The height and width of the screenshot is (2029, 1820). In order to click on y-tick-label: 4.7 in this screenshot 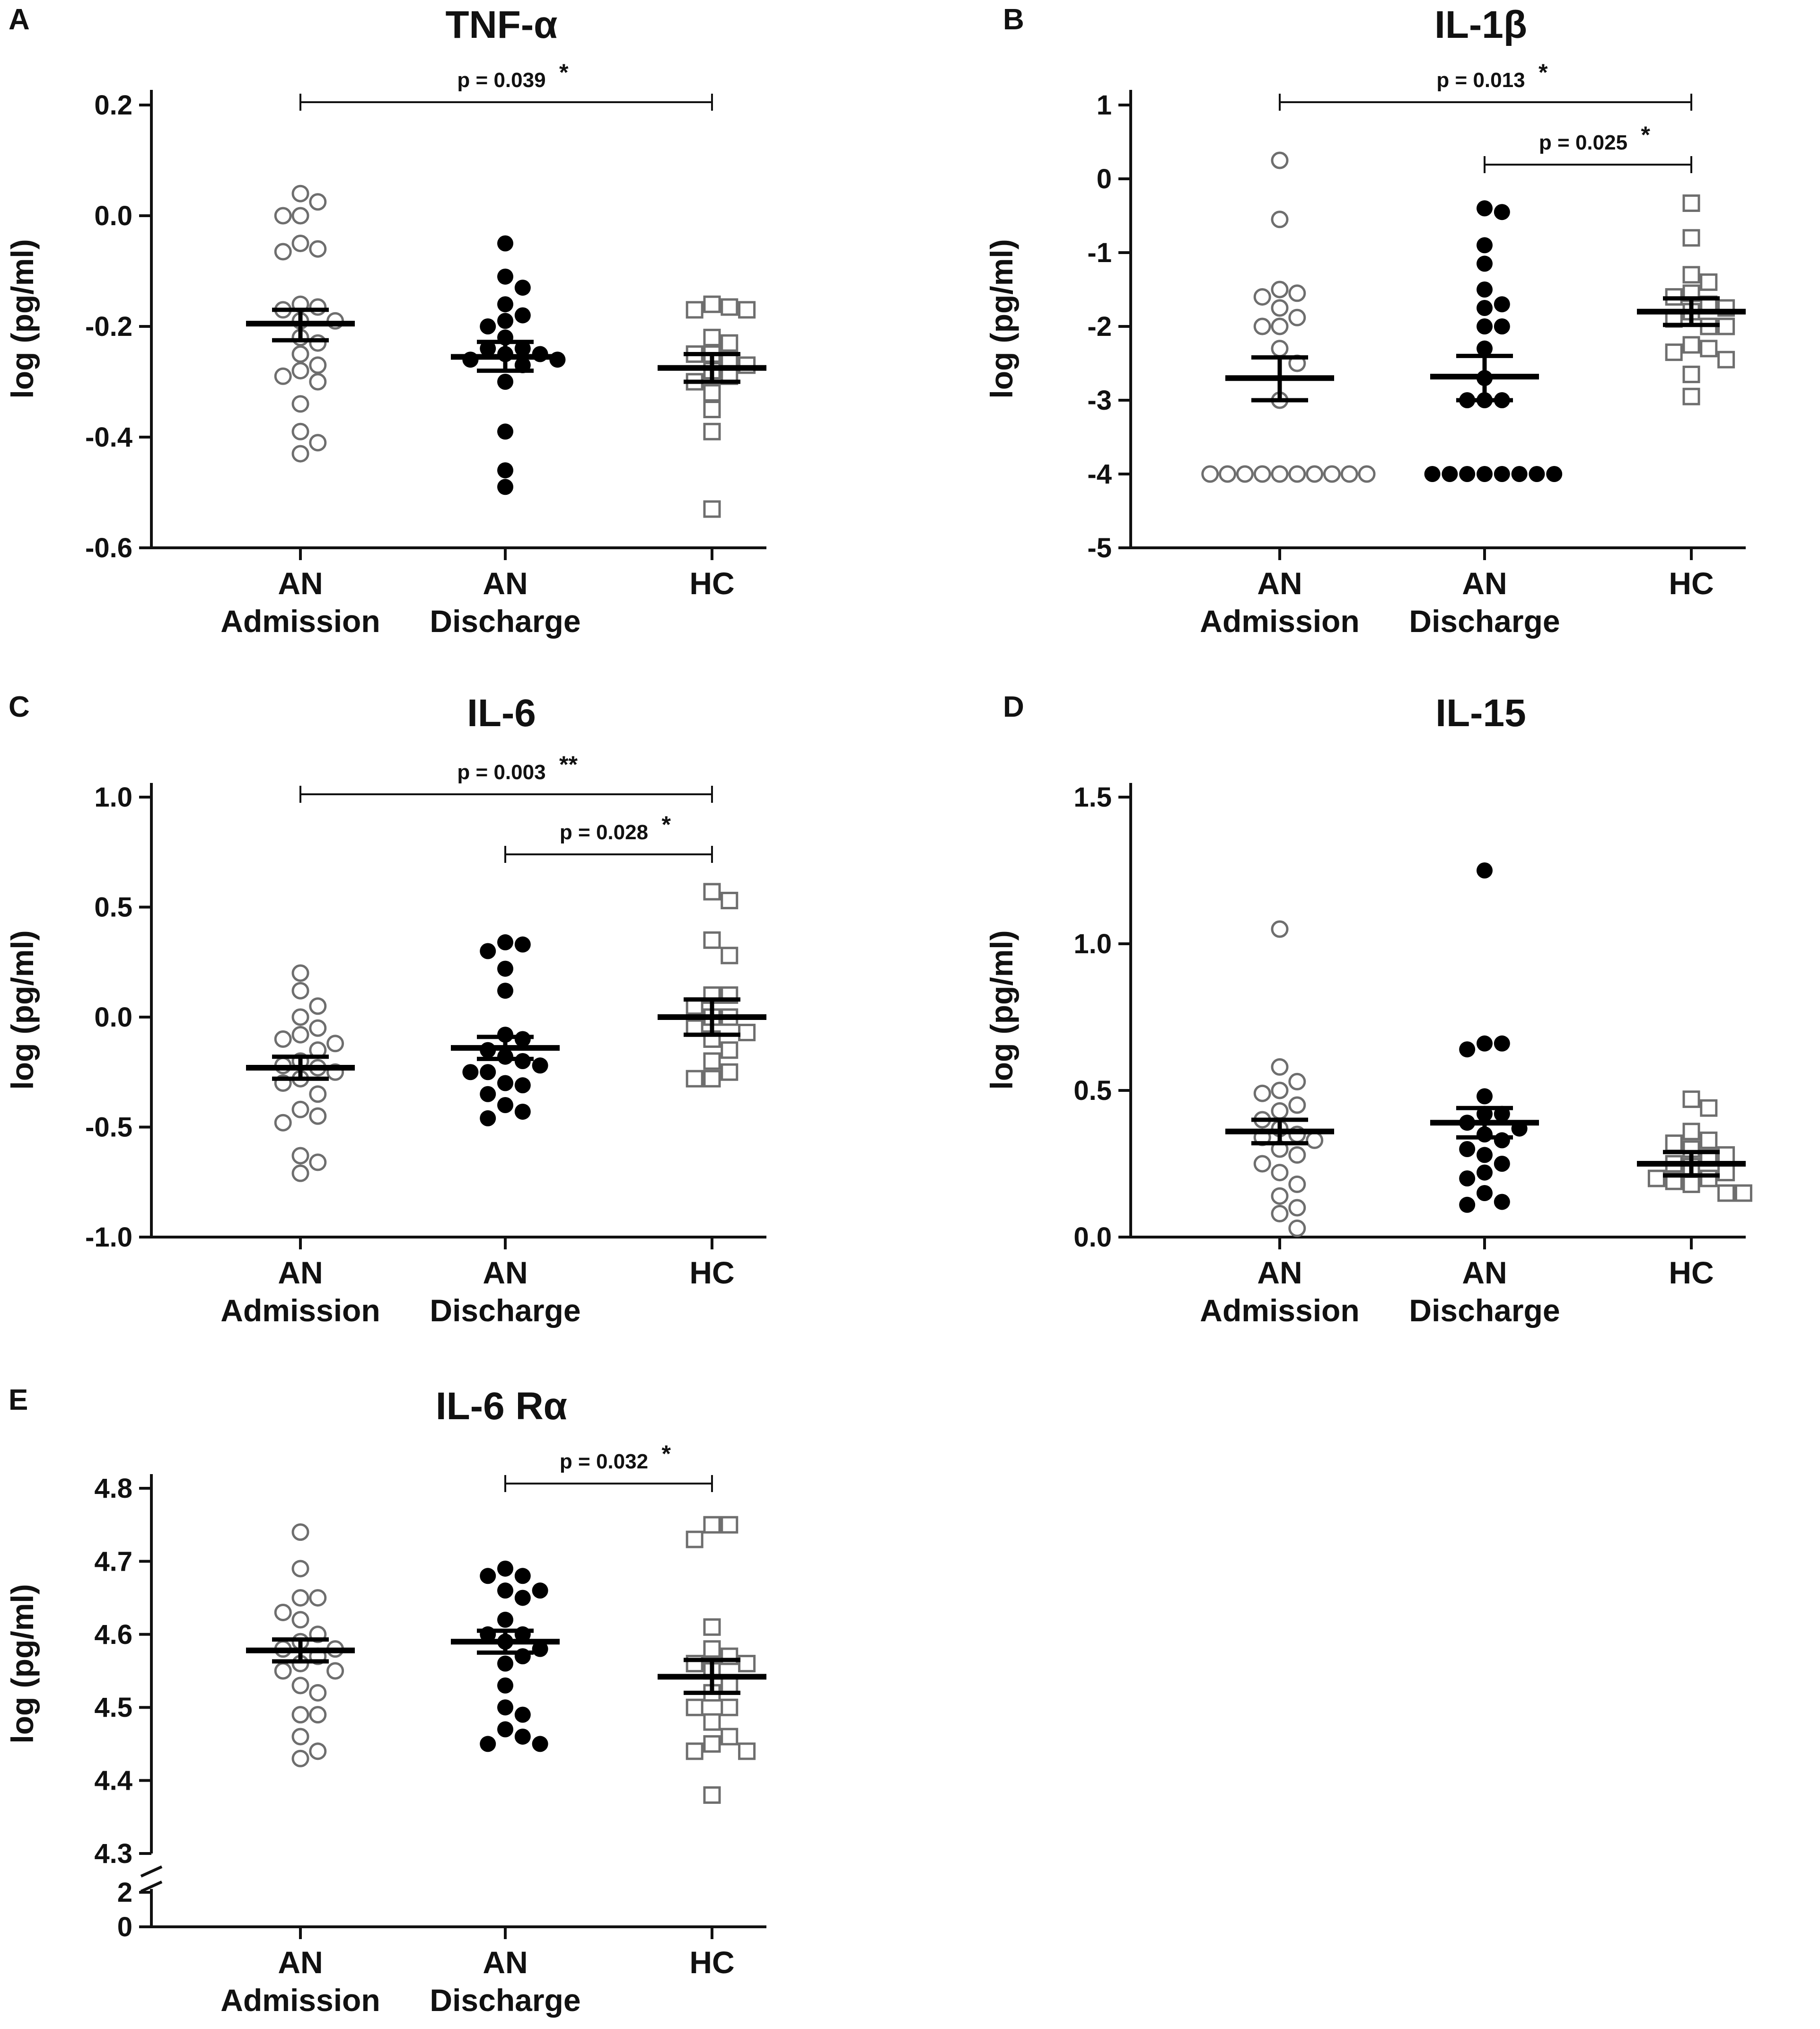, I will do `click(113, 1561)`.